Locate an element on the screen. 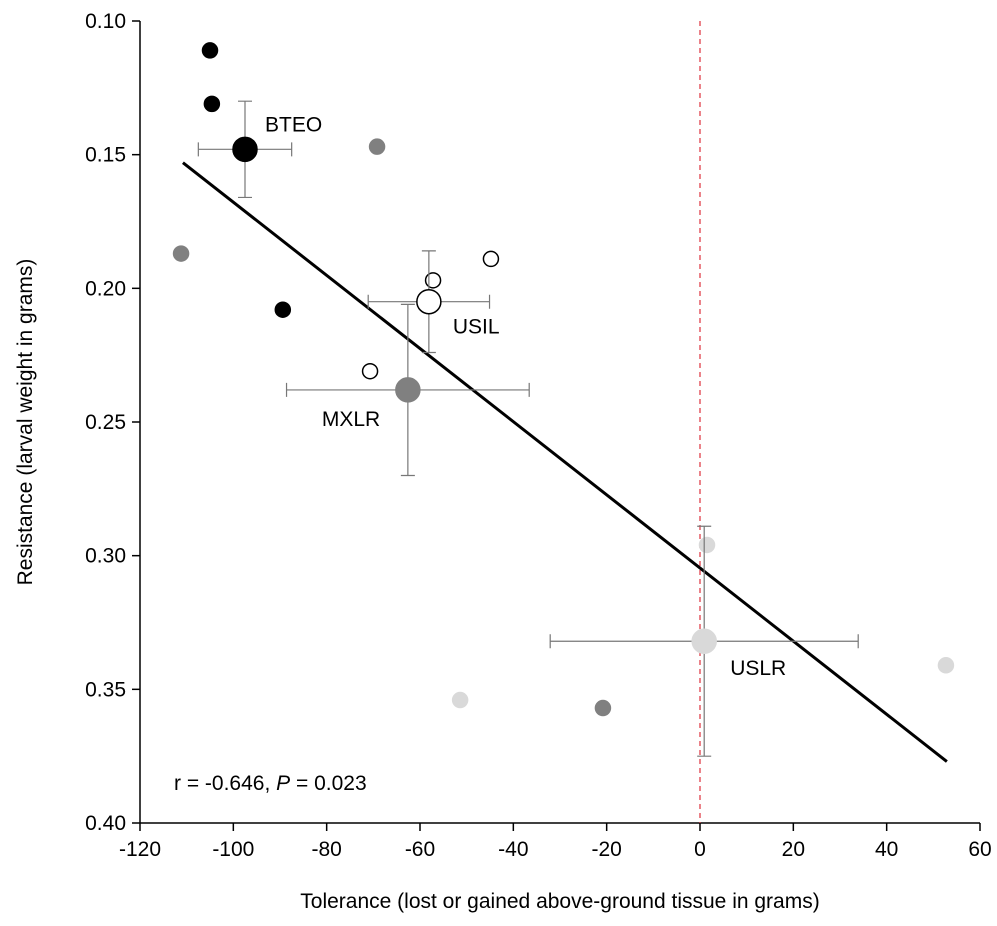 This screenshot has width=997, height=926. mean-label: USLR is located at coordinates (758, 668).